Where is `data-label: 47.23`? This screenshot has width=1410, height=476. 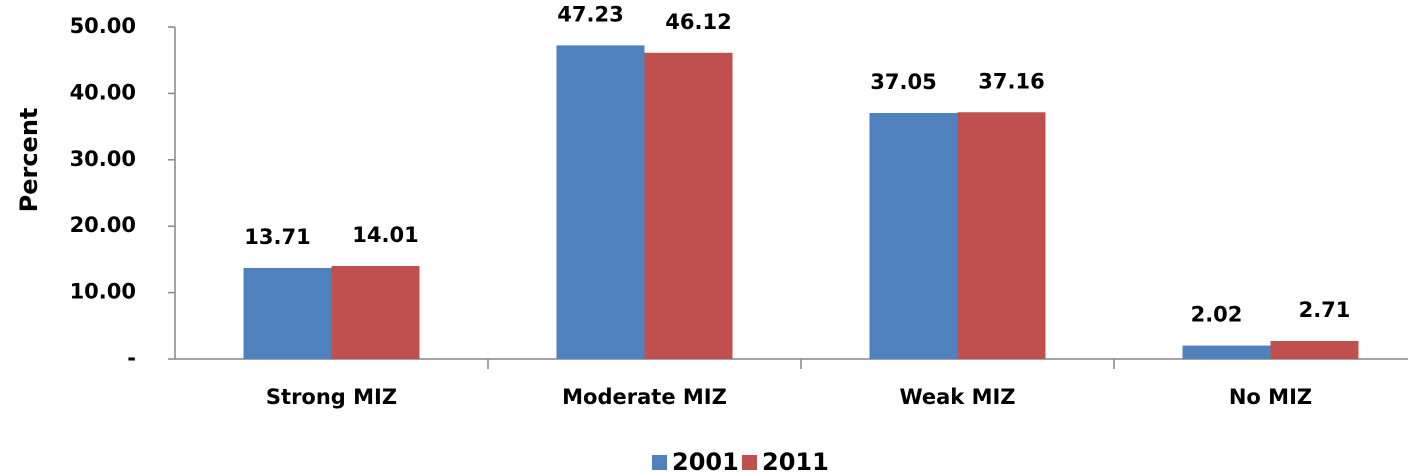
data-label: 47.23 is located at coordinates (590, 14).